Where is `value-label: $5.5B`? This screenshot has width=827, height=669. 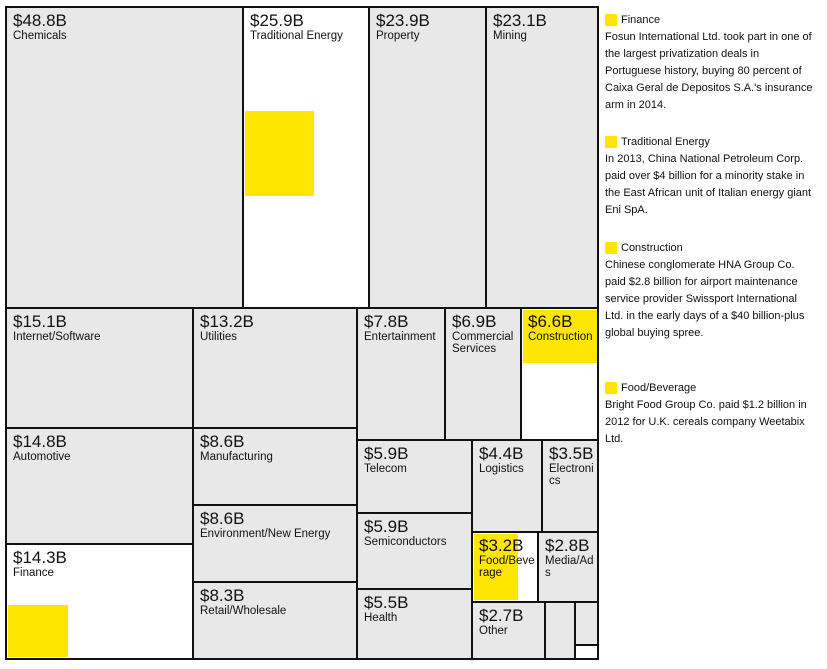 value-label: $5.5B is located at coordinates (386, 602).